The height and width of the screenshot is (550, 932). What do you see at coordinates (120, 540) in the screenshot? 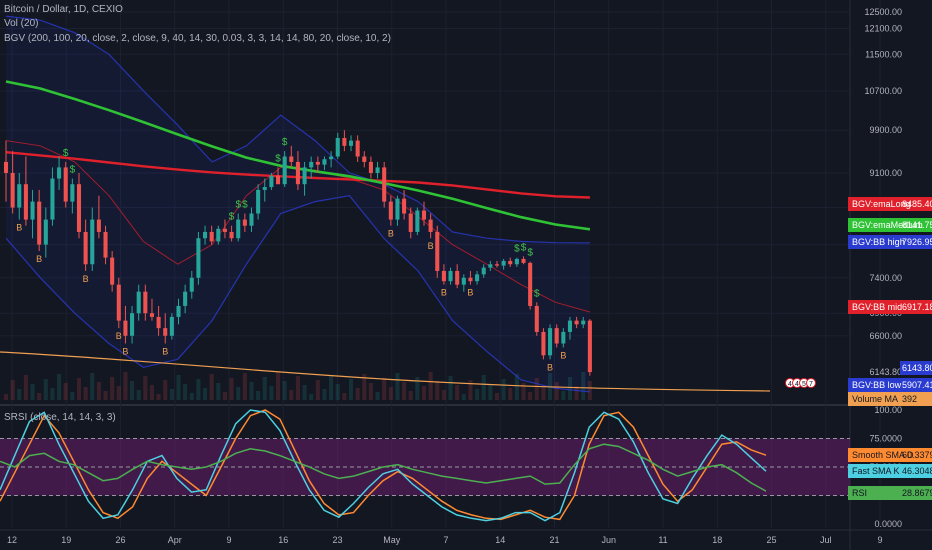
I see `time-tick-label: 26` at bounding box center [120, 540].